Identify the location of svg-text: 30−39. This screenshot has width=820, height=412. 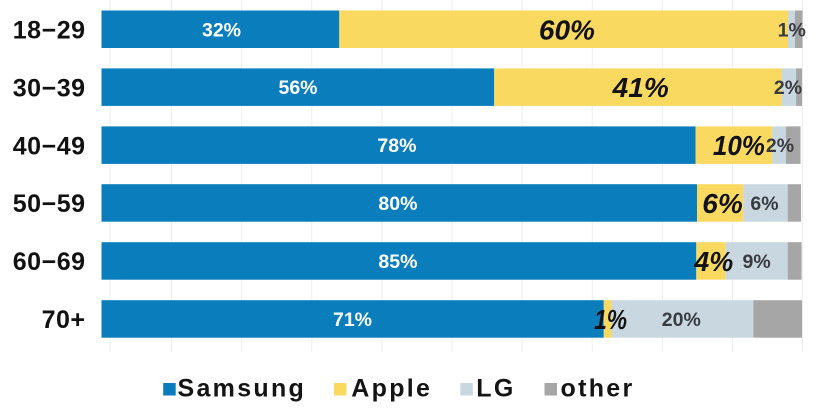
(49, 88).